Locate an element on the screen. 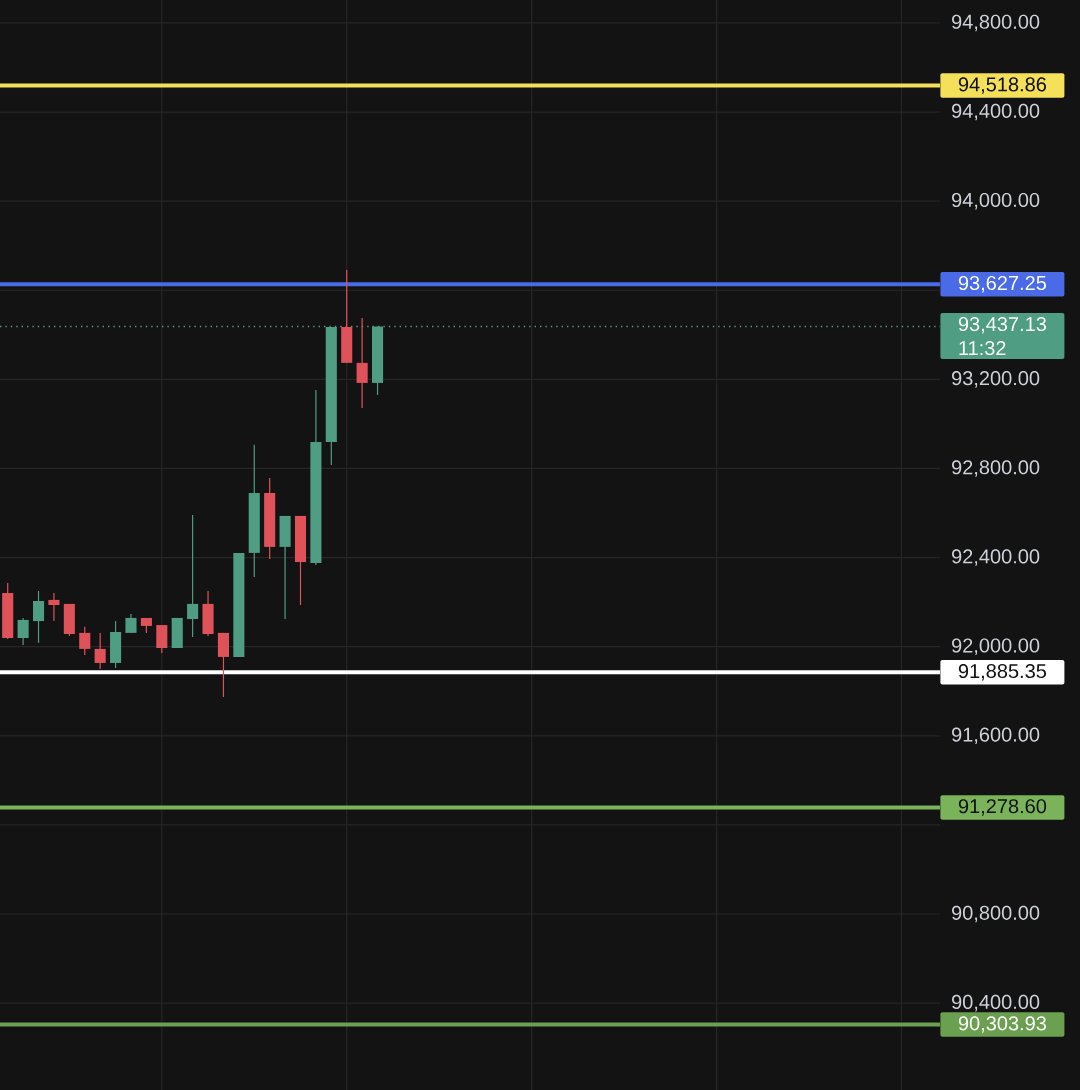  y-tick-label: 91,600.00 is located at coordinates (996, 736).